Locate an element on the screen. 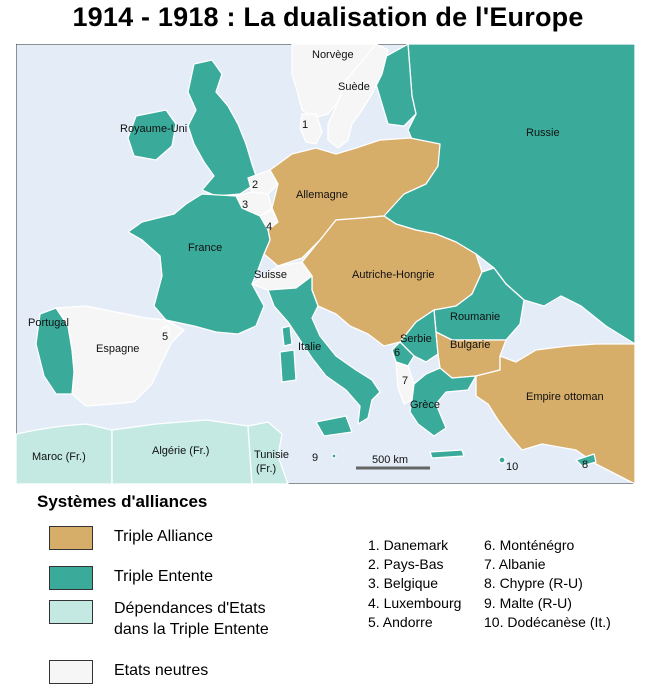 This screenshot has height=690, width=656. label-italie: Italie is located at coordinates (309, 347).